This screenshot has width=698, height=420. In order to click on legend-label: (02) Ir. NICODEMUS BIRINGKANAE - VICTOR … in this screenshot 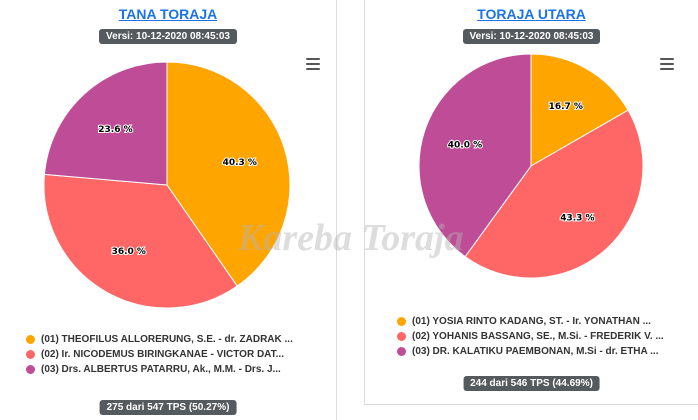, I will do `click(162, 354)`.